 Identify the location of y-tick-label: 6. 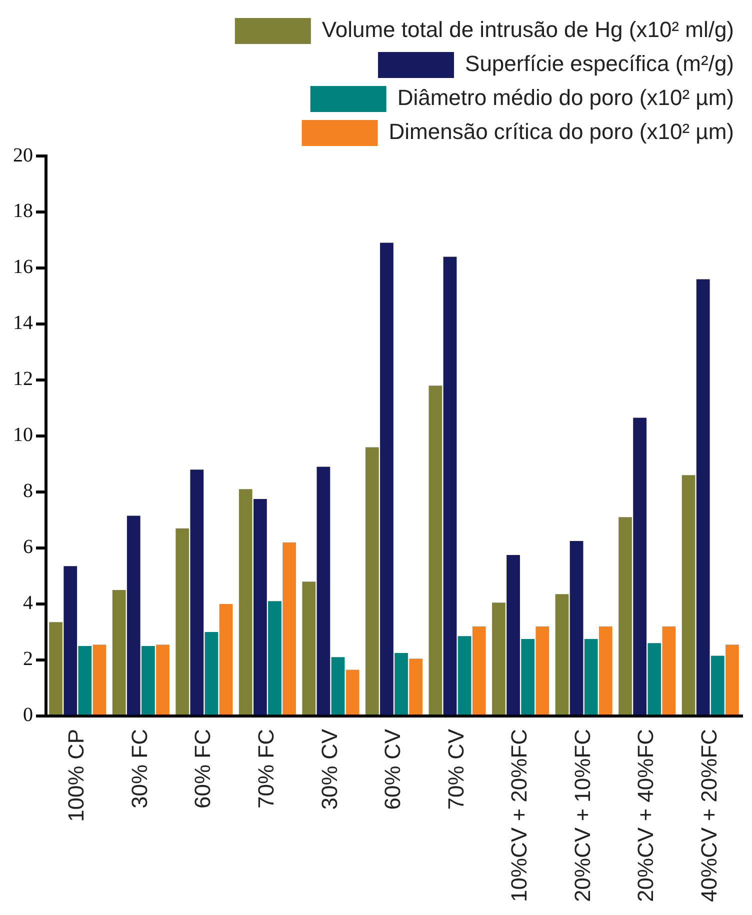
(28, 547).